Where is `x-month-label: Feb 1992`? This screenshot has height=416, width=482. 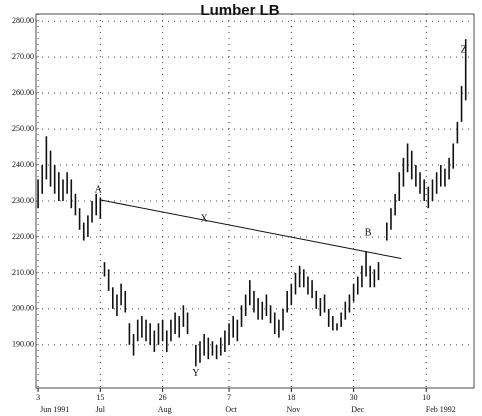
x-month-label: Feb 1992 is located at coordinates (441, 409).